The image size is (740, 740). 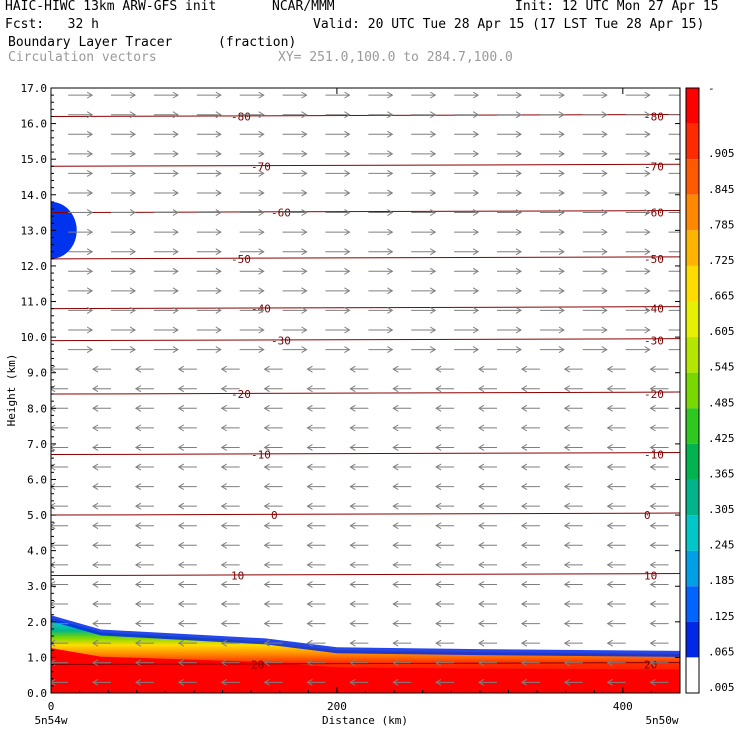 I want to click on colorbar-label: .785, so click(x=721, y=224).